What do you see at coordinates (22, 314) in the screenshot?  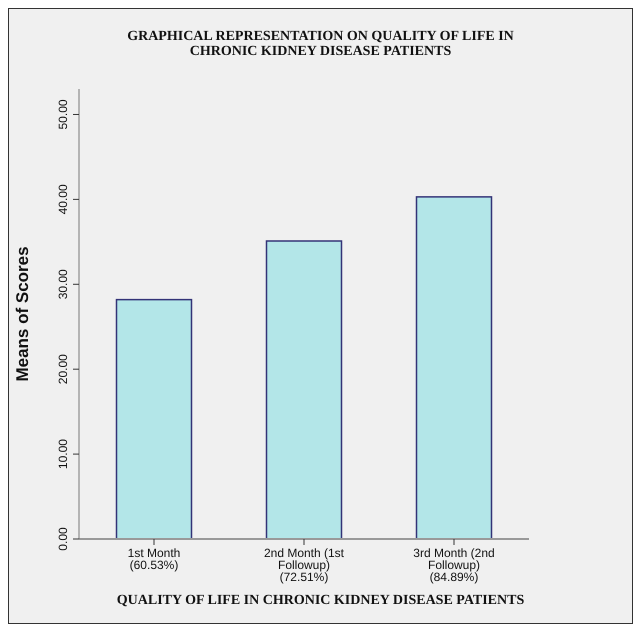 I see `y-axis-title: Means of Scores` at bounding box center [22, 314].